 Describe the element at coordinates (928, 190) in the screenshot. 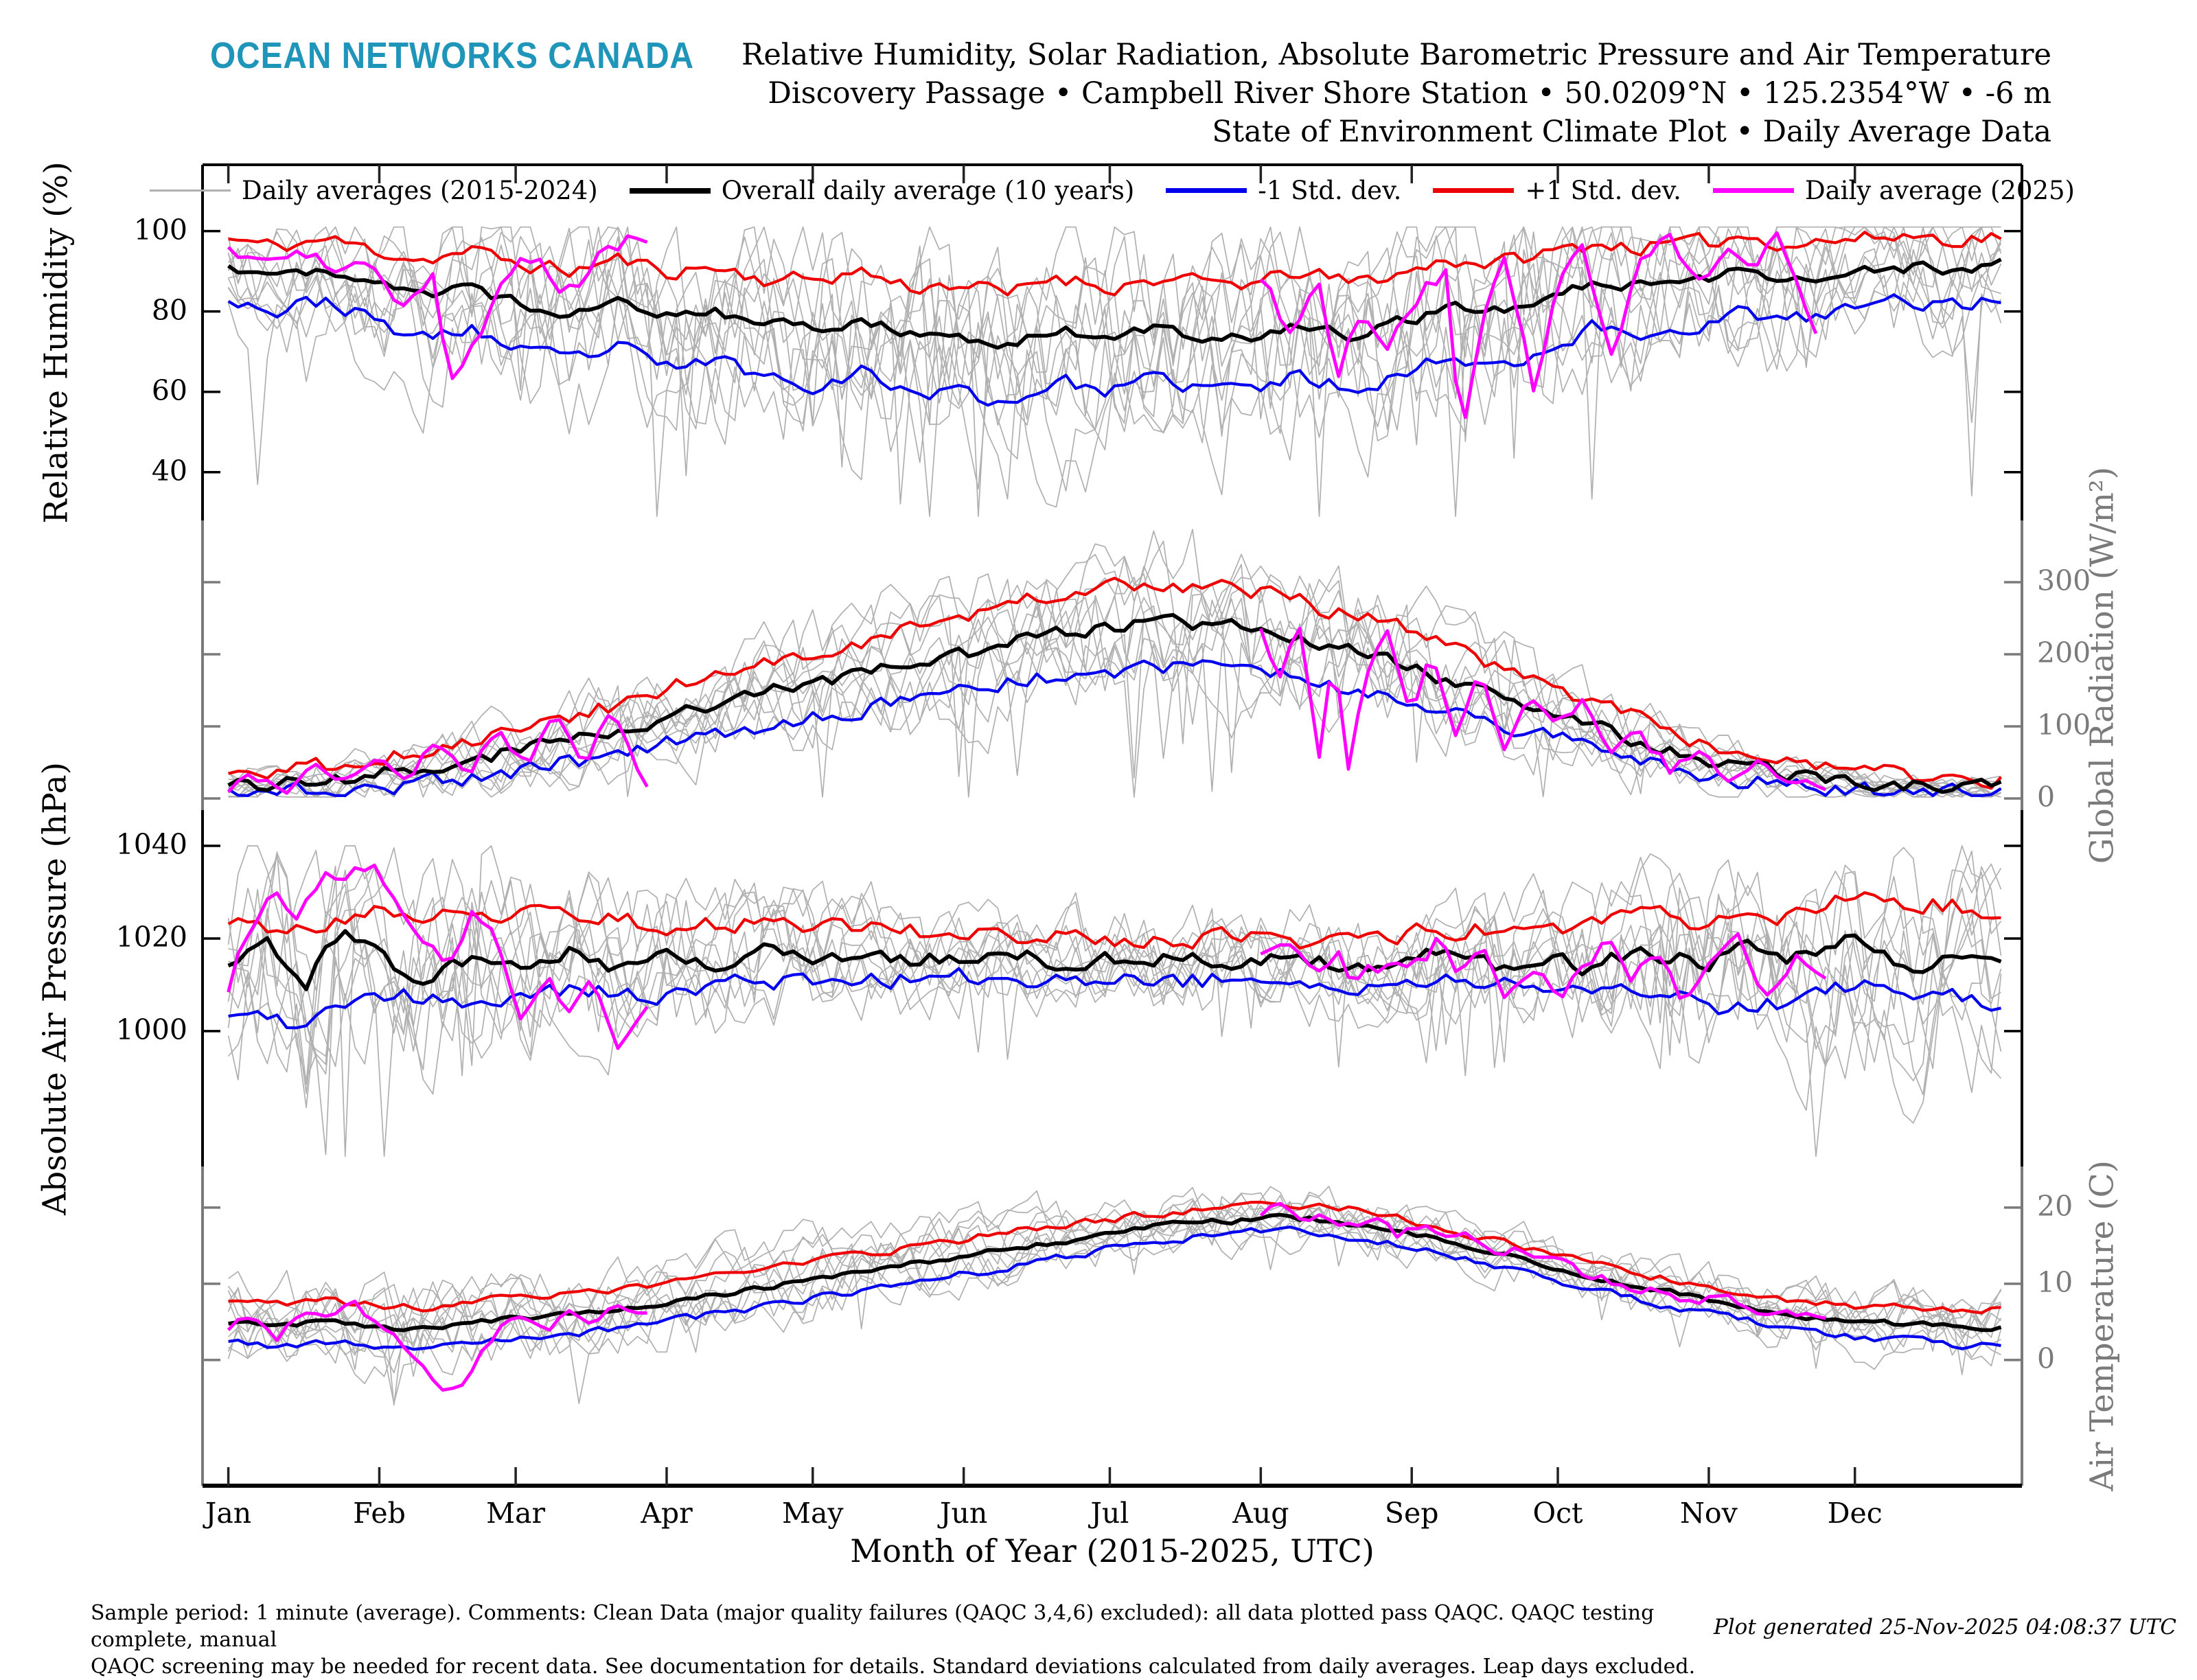

I see `legend-label: Overall daily average (10 years)` at that location.